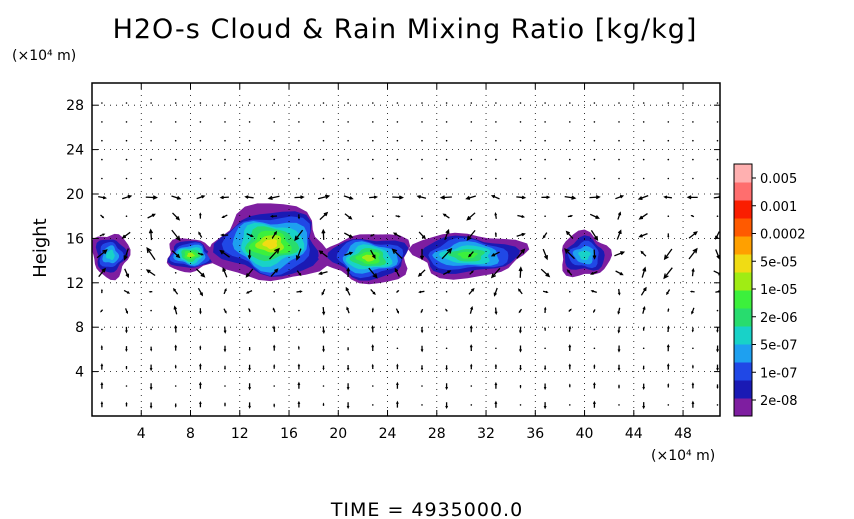 The image size is (854, 519). I want to click on colorbar-label-8: 1e-07, so click(779, 373).